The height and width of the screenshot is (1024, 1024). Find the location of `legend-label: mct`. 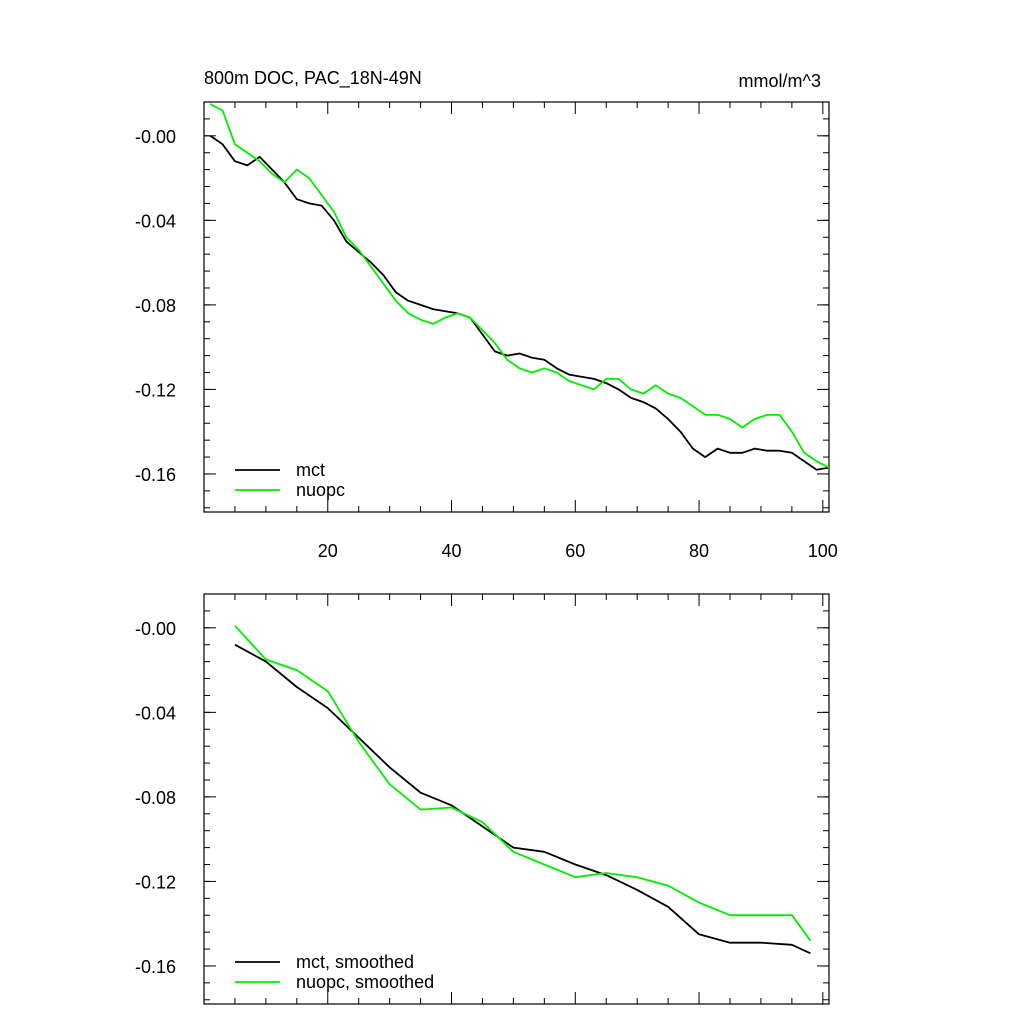

legend-label: mct is located at coordinates (310, 470).